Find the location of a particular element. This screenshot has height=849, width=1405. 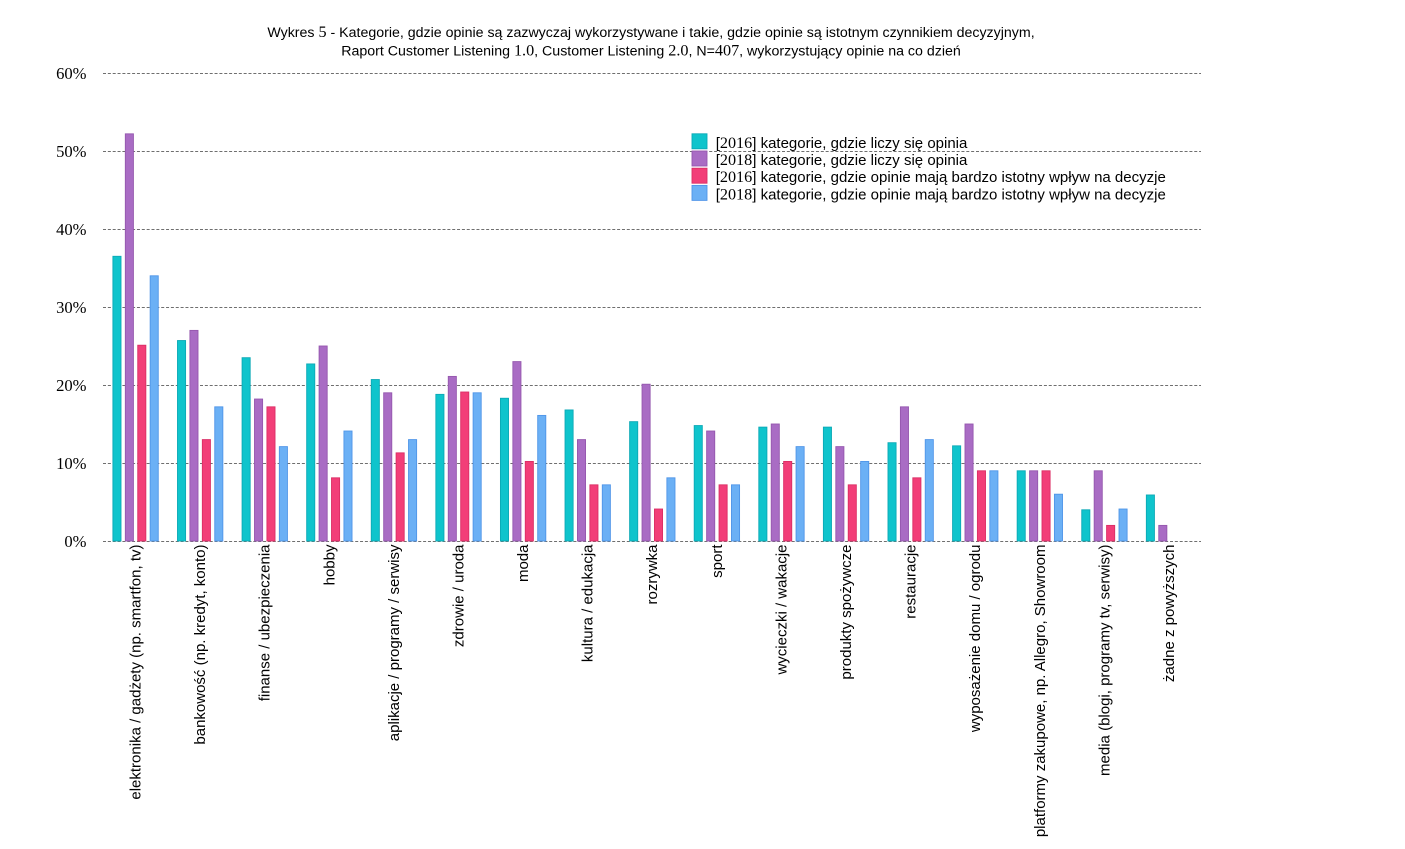

svg-text:elektronika / gadżety (np. sma: elektronika / gadżety (np. smartfon, tv) is located at coordinates (136, 672).